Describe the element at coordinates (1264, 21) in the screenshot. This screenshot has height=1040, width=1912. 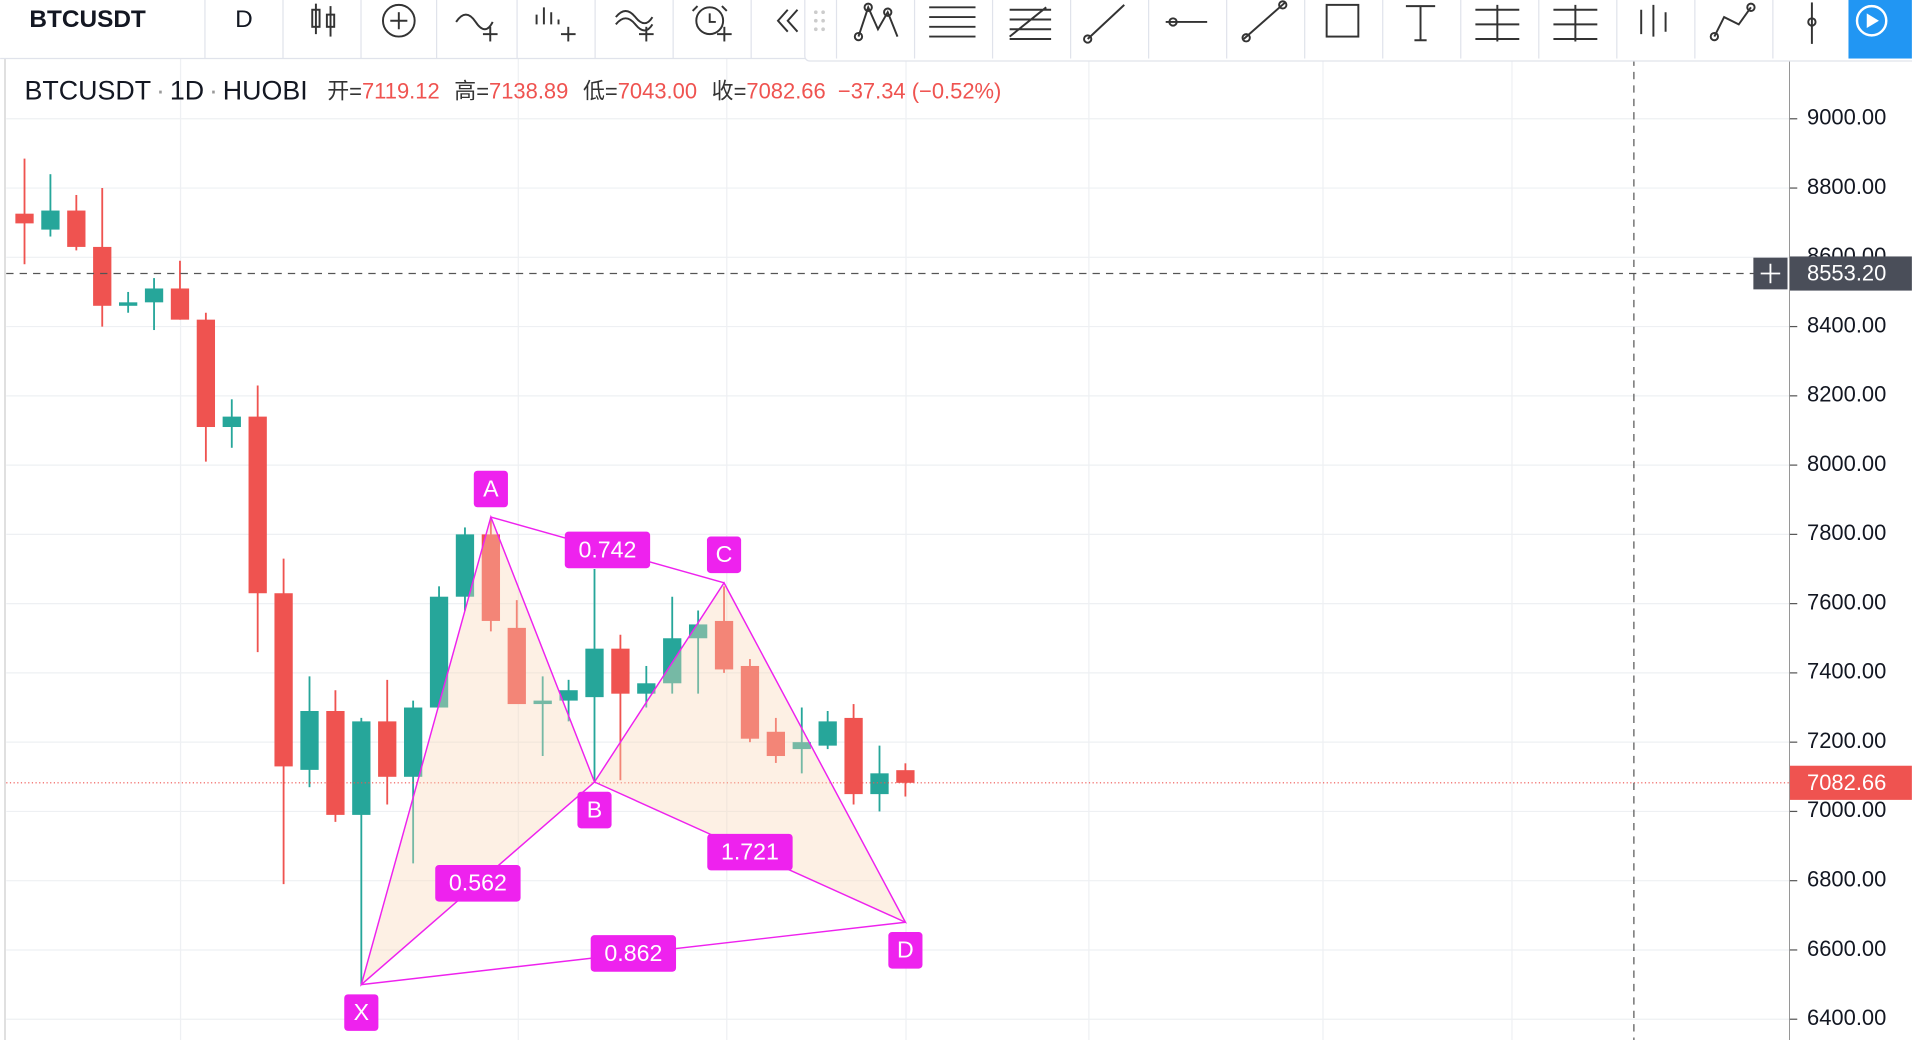
I see `trendline-tool` at that location.